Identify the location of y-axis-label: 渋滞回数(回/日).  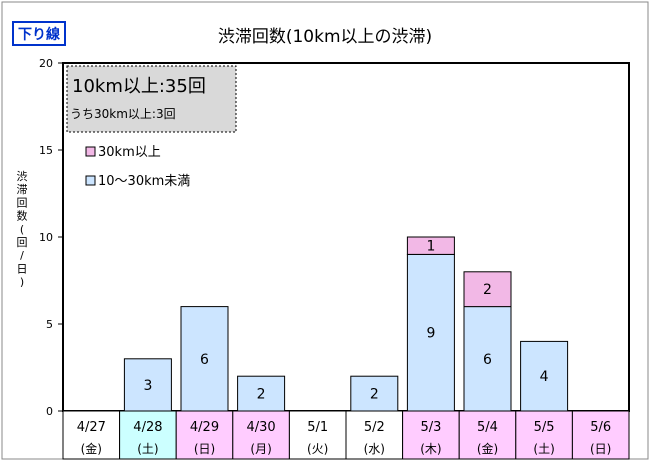
(22, 229).